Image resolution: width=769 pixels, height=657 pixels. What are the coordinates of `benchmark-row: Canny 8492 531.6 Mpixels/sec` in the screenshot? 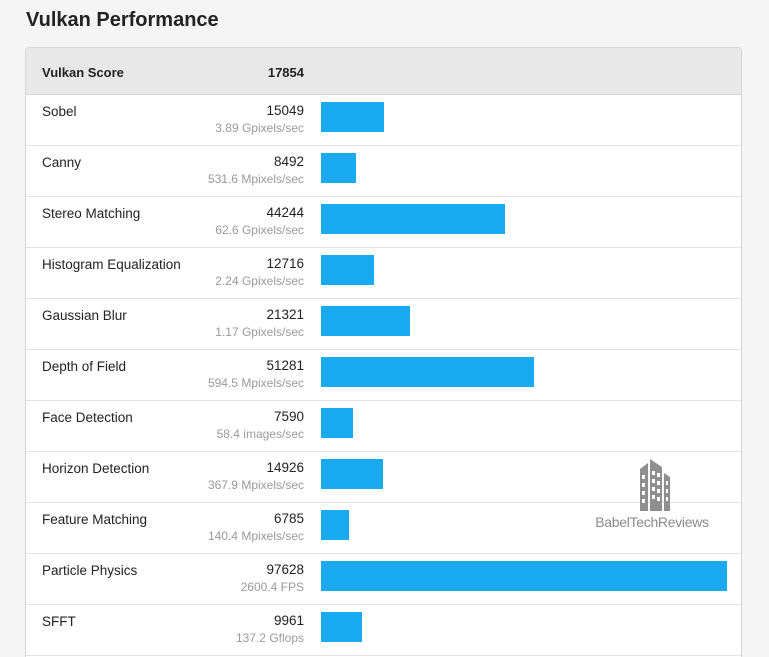 It's located at (383, 171).